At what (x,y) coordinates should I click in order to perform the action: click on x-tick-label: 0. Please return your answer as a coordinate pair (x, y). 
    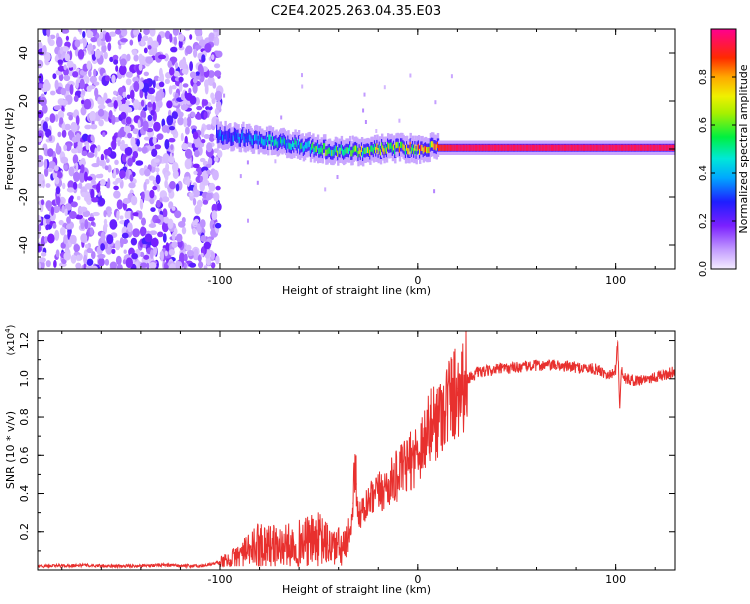
    Looking at the image, I should click on (417, 280).